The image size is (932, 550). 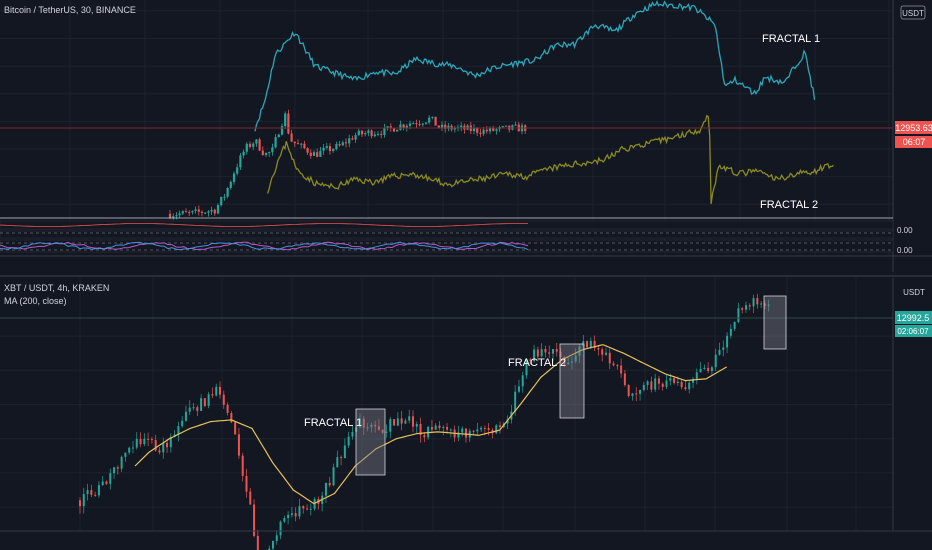 I want to click on bottom-currency: USDT, so click(x=914, y=292).